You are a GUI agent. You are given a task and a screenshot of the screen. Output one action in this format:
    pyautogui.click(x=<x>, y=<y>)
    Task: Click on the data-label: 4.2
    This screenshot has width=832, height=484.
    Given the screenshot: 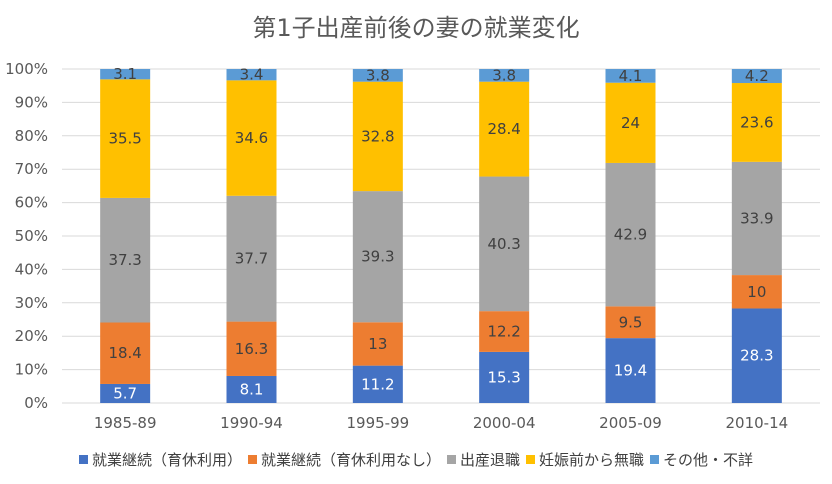 What is the action you would take?
    pyautogui.click(x=757, y=76)
    